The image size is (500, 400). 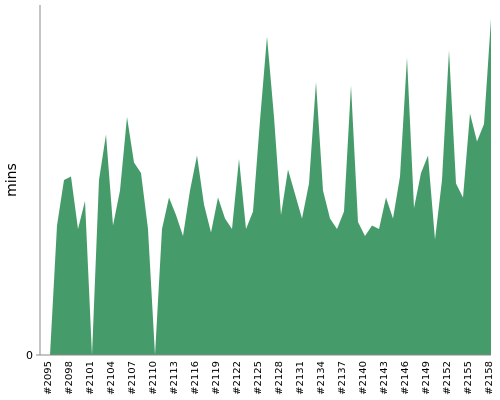 I want to click on x-tick-label: #2122, so click(x=237, y=378).